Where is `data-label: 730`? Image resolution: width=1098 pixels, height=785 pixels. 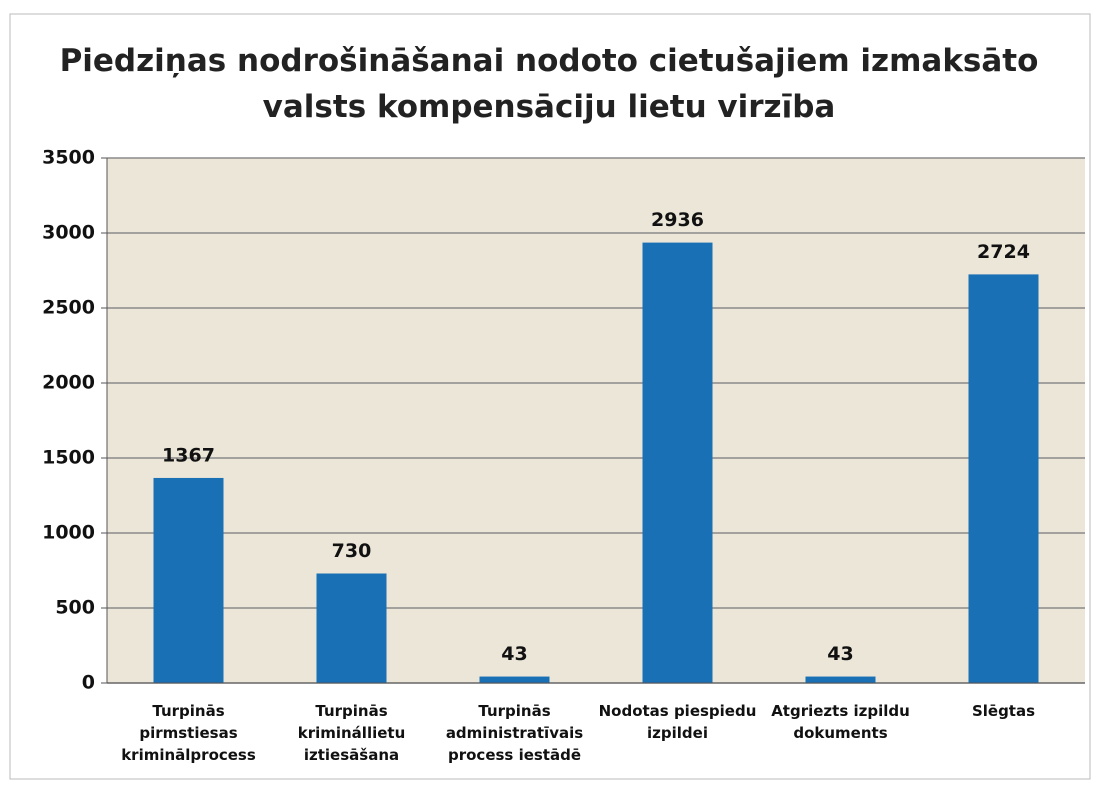 data-label: 730 is located at coordinates (352, 551).